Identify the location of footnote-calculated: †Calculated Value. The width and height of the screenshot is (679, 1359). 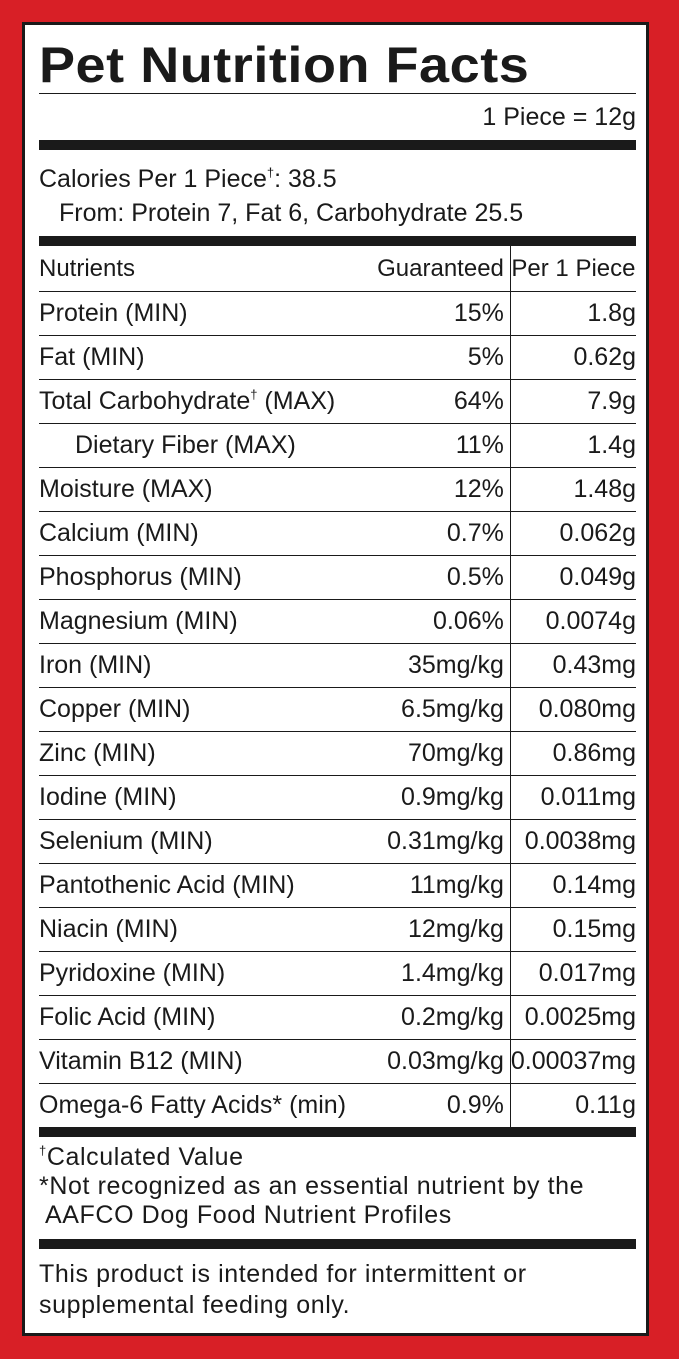
(337, 1157).